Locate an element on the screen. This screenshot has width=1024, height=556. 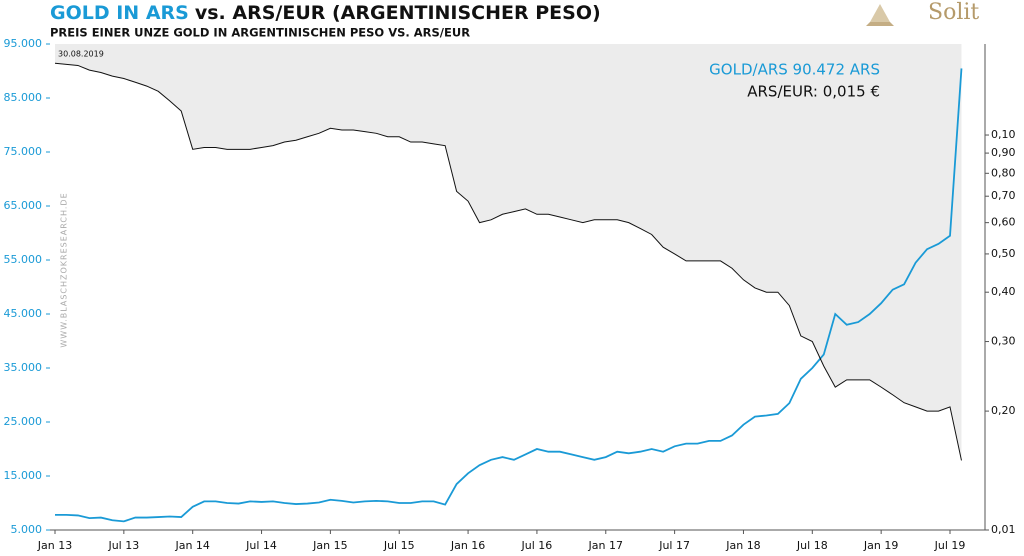
x-tick-label: Jan 19 is located at coordinates (880, 545).